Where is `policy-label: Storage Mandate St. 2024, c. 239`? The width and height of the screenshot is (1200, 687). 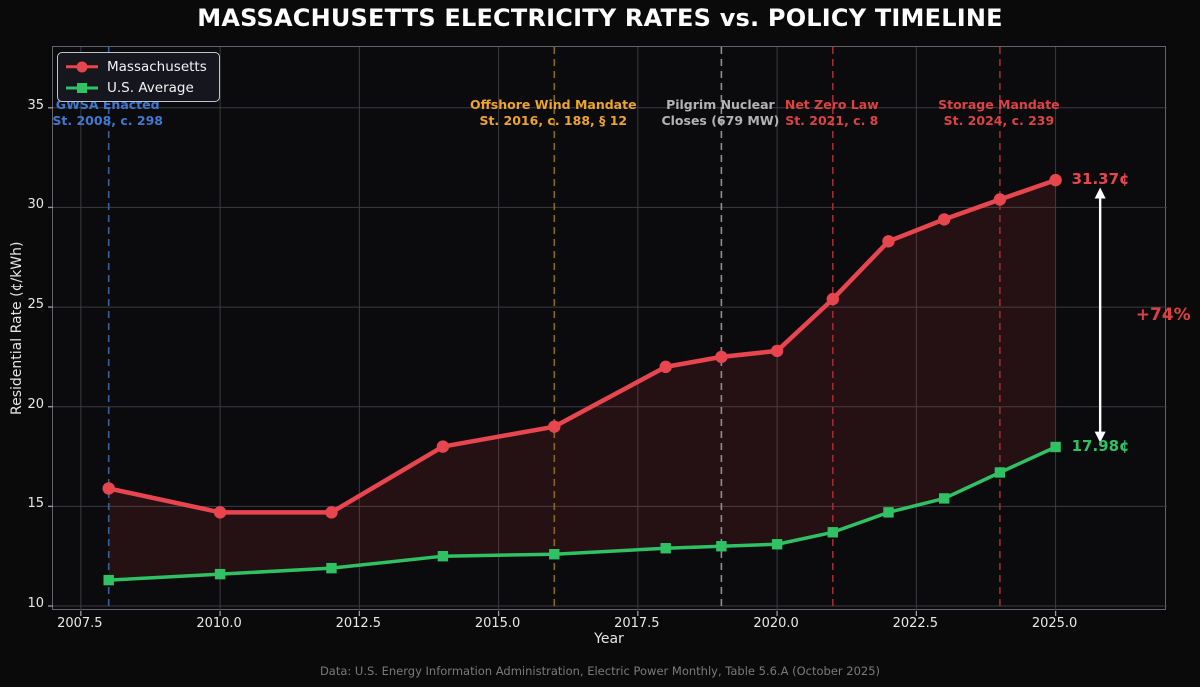
policy-label: Storage Mandate St. 2024, c. 239 is located at coordinates (999, 112).